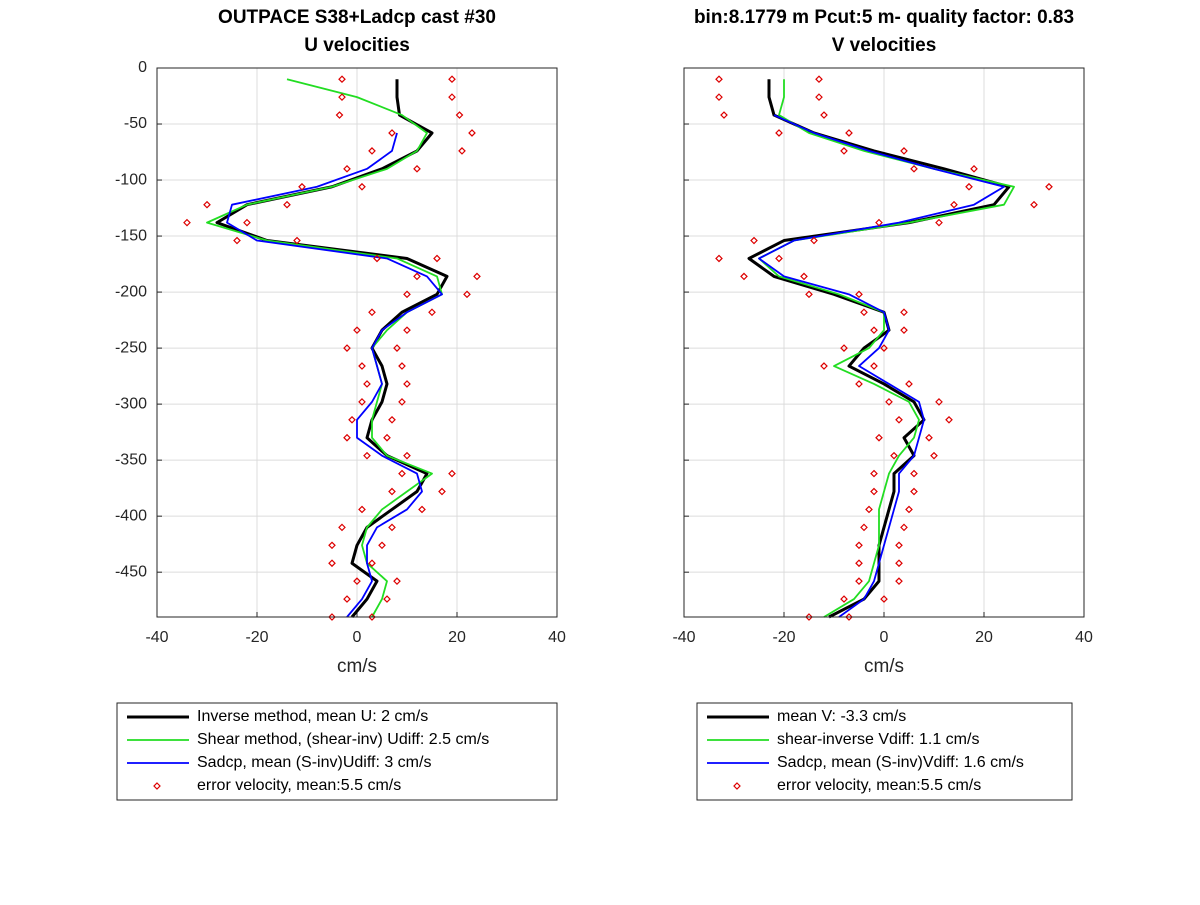  What do you see at coordinates (131, 347) in the screenshot?
I see `y-tick-label: -250` at bounding box center [131, 347].